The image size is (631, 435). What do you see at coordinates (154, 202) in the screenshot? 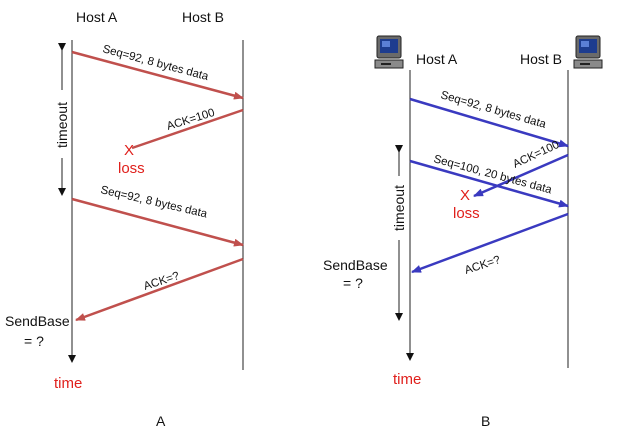
I see `seq92-label-2: Seq=92, 8 bytes data` at bounding box center [154, 202].